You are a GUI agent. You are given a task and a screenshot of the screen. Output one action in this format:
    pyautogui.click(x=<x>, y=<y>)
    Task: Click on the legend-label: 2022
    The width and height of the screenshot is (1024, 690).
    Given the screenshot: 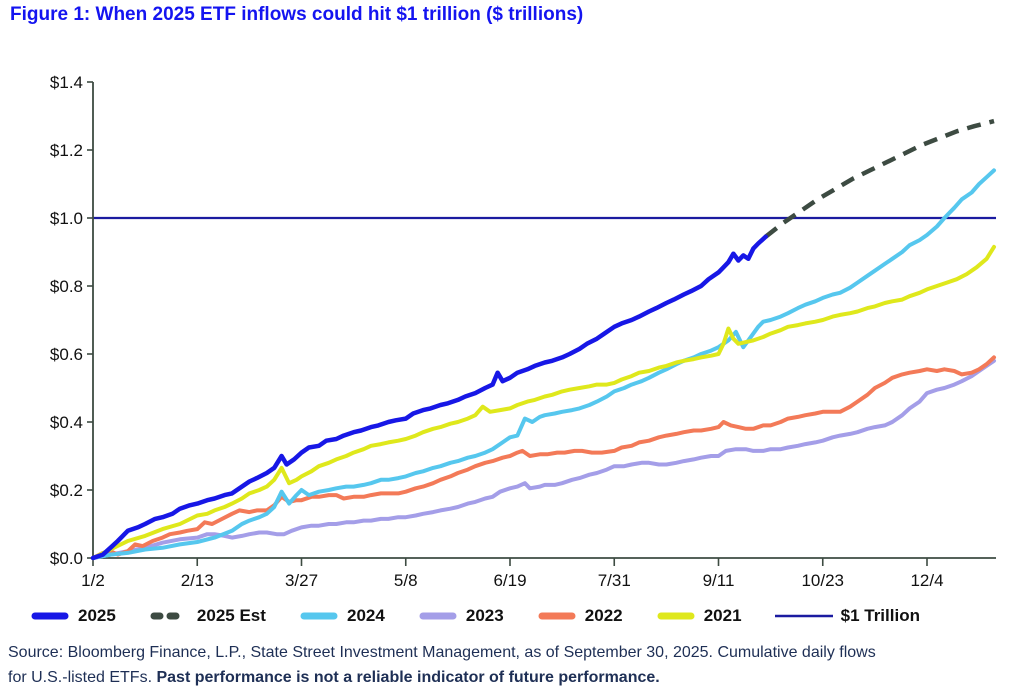 What is the action you would take?
    pyautogui.click(x=603, y=615)
    